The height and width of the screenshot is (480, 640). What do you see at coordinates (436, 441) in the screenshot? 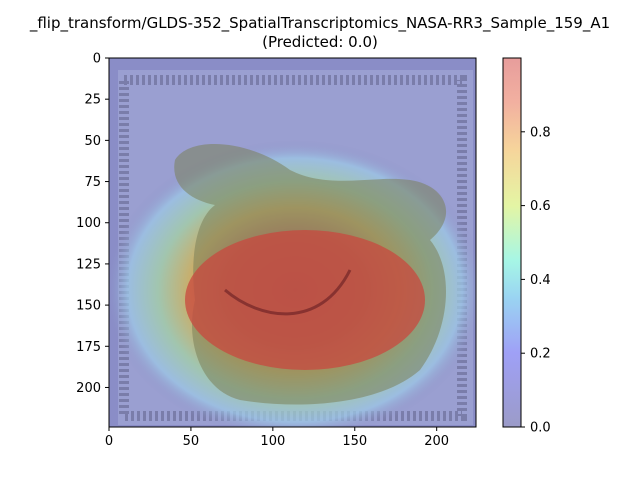
I see `x-tick-label: 200` at bounding box center [436, 441].